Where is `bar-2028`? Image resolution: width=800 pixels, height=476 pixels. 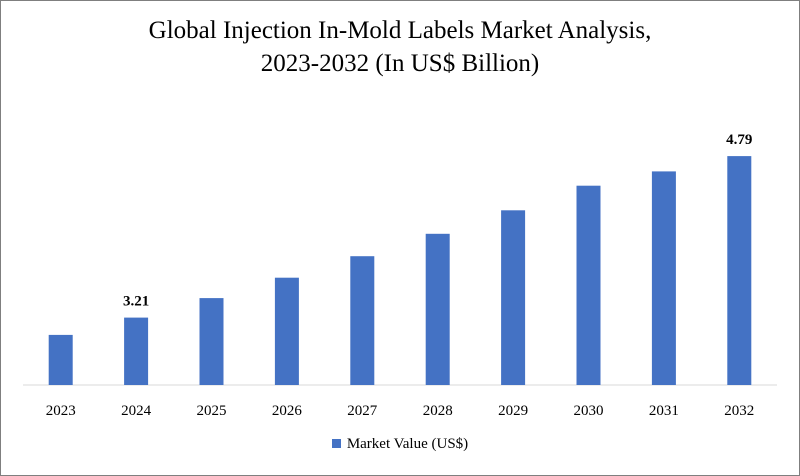 bar-2028 is located at coordinates (437, 309).